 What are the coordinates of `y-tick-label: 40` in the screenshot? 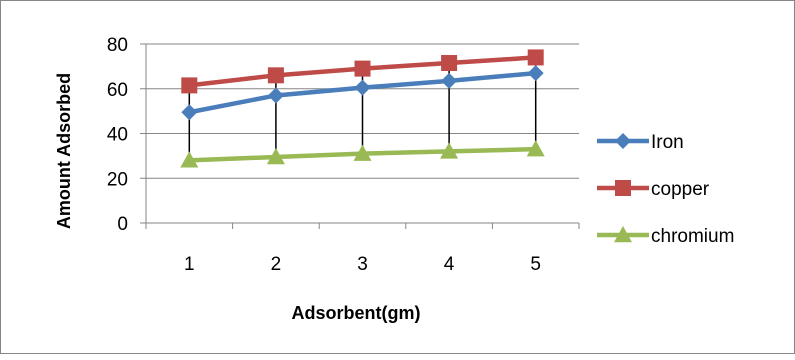 It's located at (117, 135).